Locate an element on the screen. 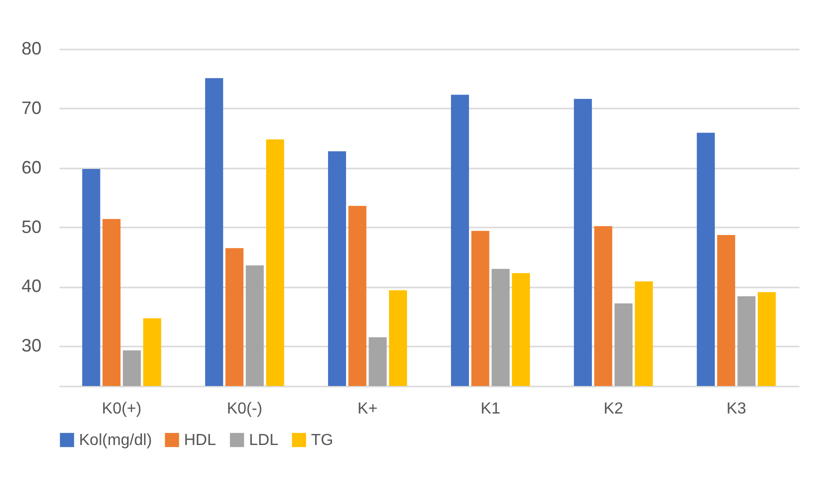  y-tick-label: 60 is located at coordinates (31, 167).